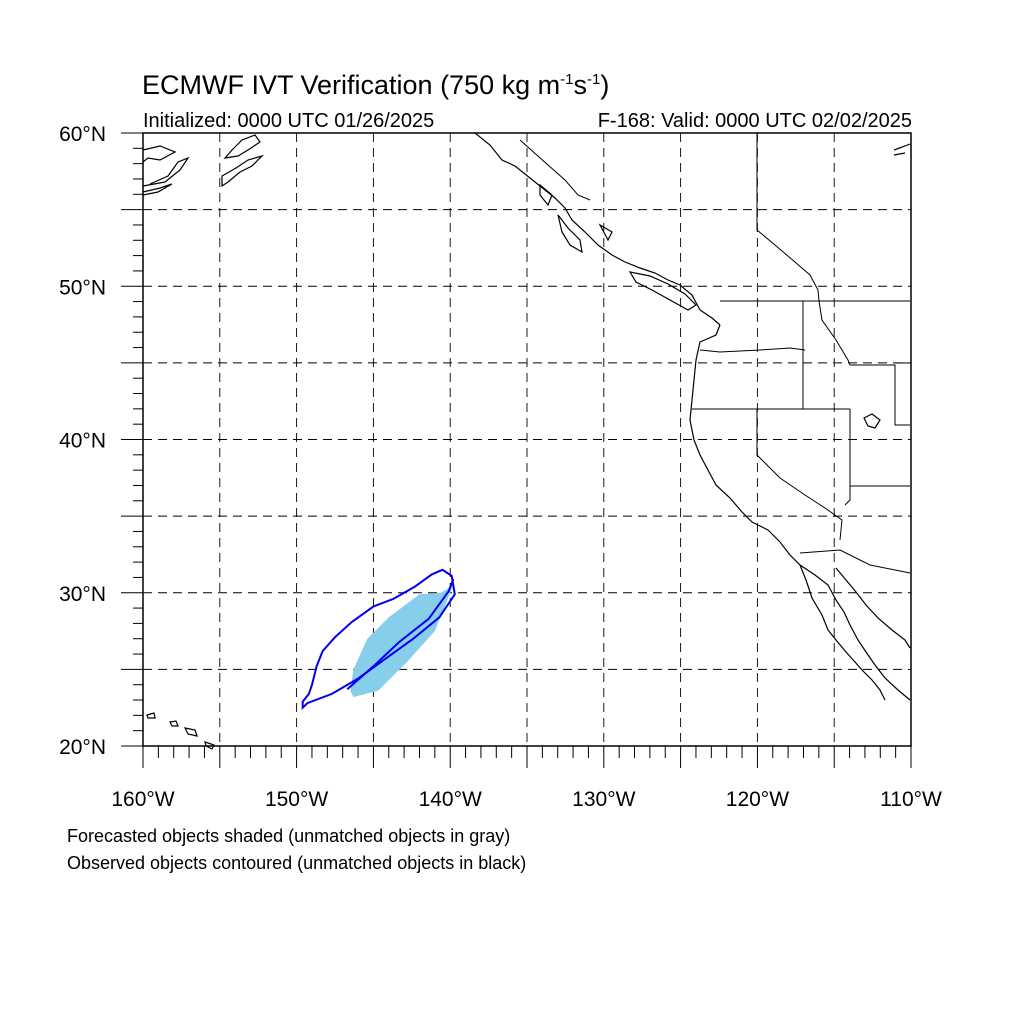 Image resolution: width=1024 pixels, height=1024 pixels. Describe the element at coordinates (82, 134) in the screenshot. I see `lat-label: 60°N` at that location.